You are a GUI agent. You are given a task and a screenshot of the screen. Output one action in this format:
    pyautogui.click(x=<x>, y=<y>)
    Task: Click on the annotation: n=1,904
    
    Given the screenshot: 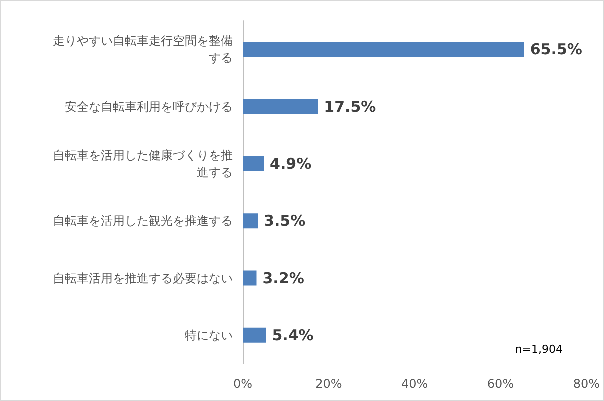 What is the action you would take?
    pyautogui.click(x=539, y=349)
    